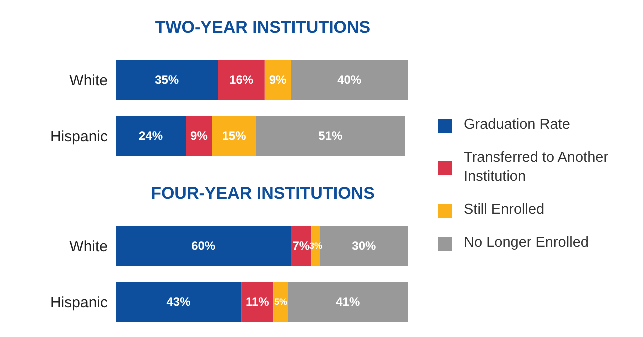 The width and height of the screenshot is (643, 337). I want to click on data-label: 5%, so click(281, 302).